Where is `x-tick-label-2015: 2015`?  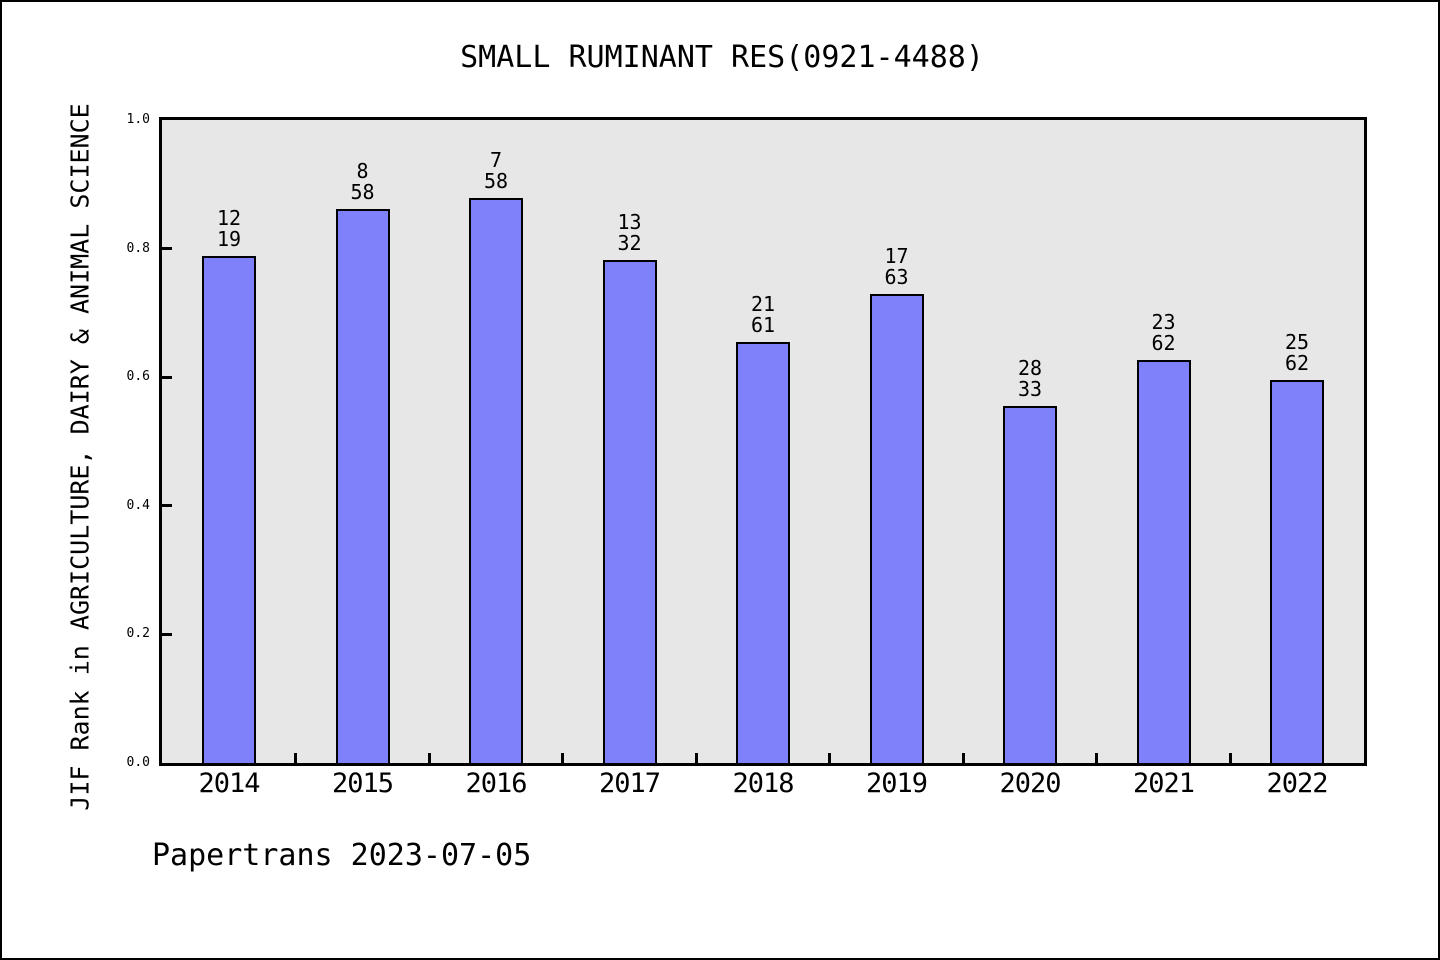
x-tick-label-2015: 2015 is located at coordinates (362, 783).